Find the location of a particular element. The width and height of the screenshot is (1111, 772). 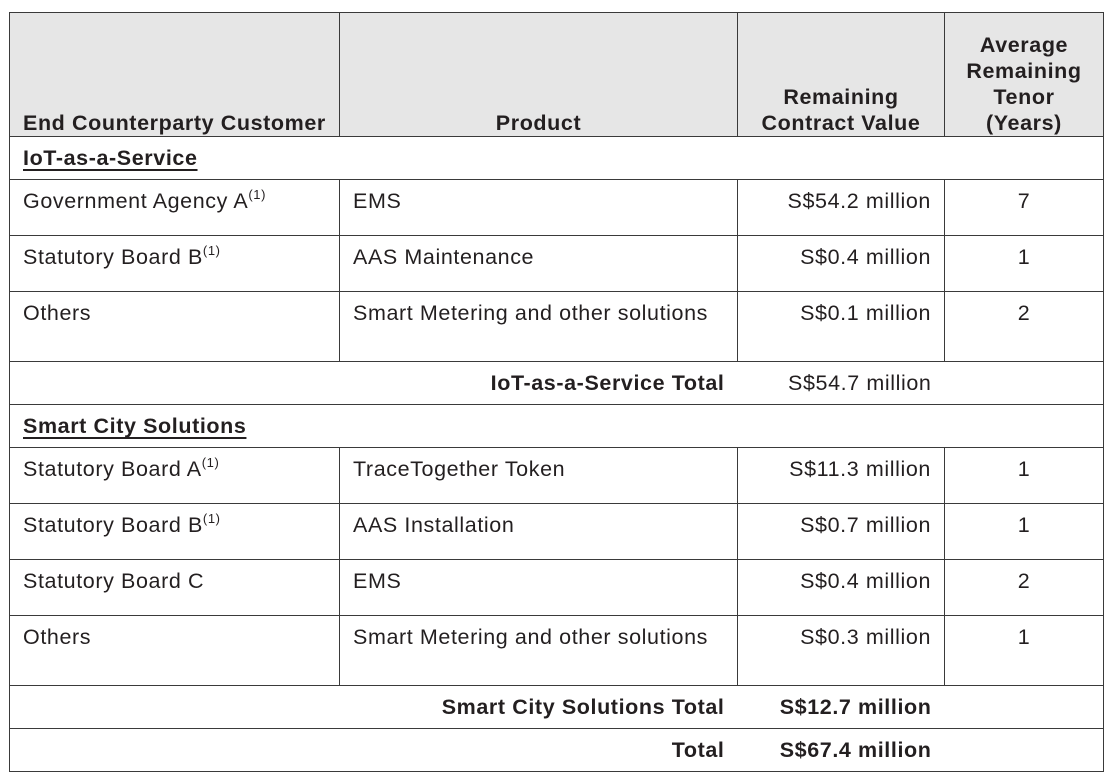

value-cell: S$0.7 million is located at coordinates (841, 531).